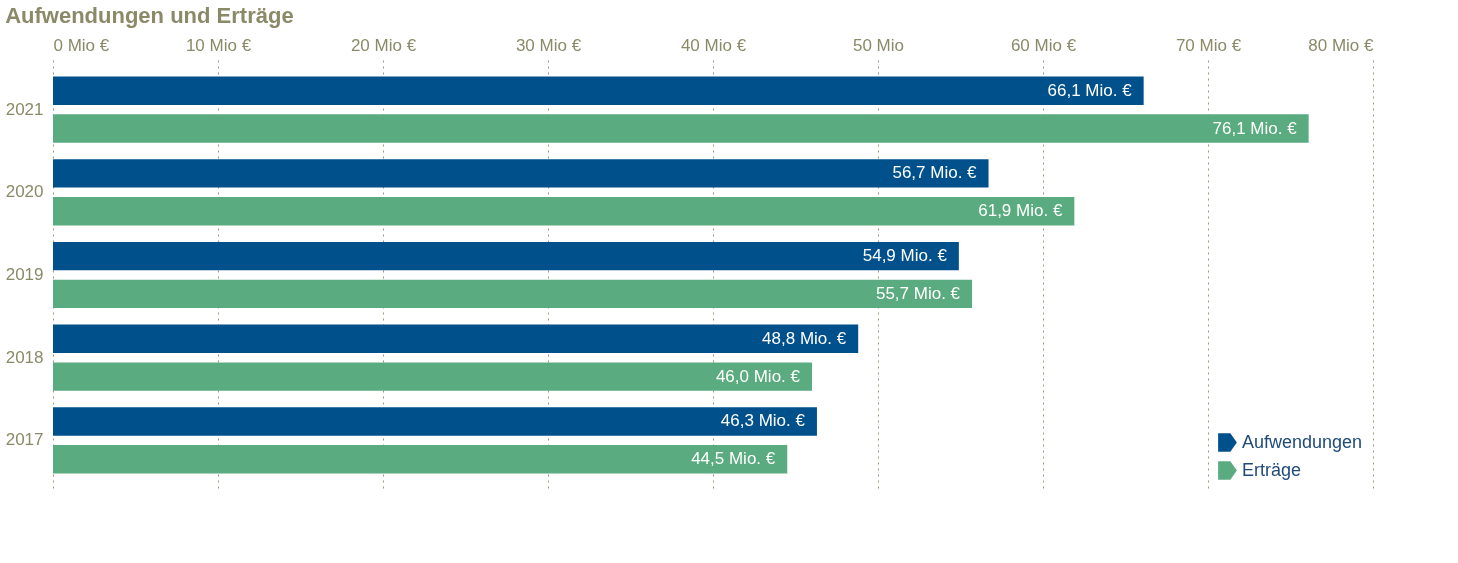 The image size is (1458, 563). Describe the element at coordinates (24, 357) in the screenshot. I see `y-tick-label: 2018` at that location.